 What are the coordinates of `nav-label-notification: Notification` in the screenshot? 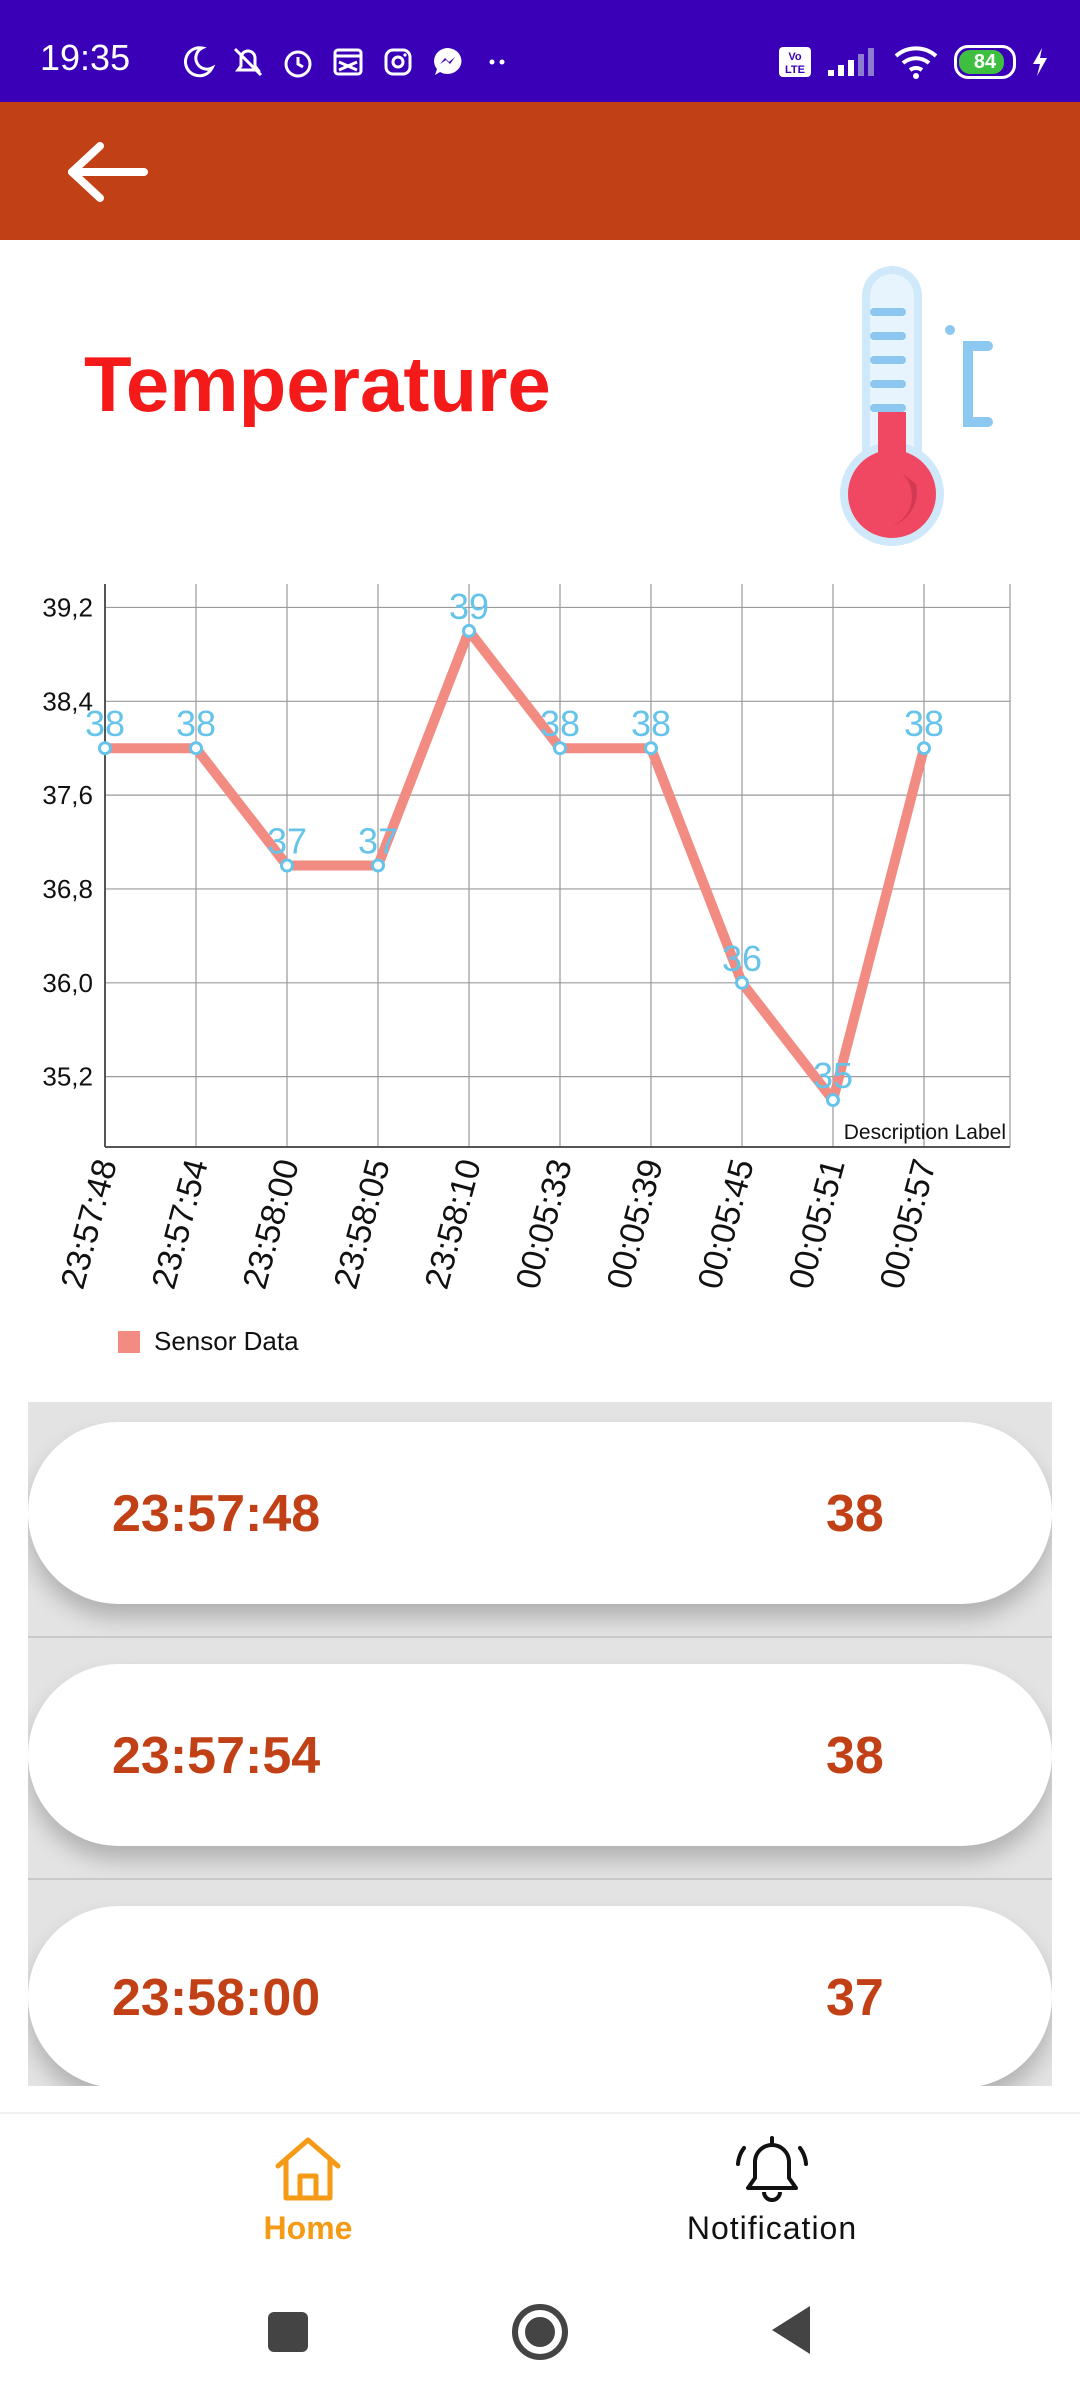 It's located at (772, 2228).